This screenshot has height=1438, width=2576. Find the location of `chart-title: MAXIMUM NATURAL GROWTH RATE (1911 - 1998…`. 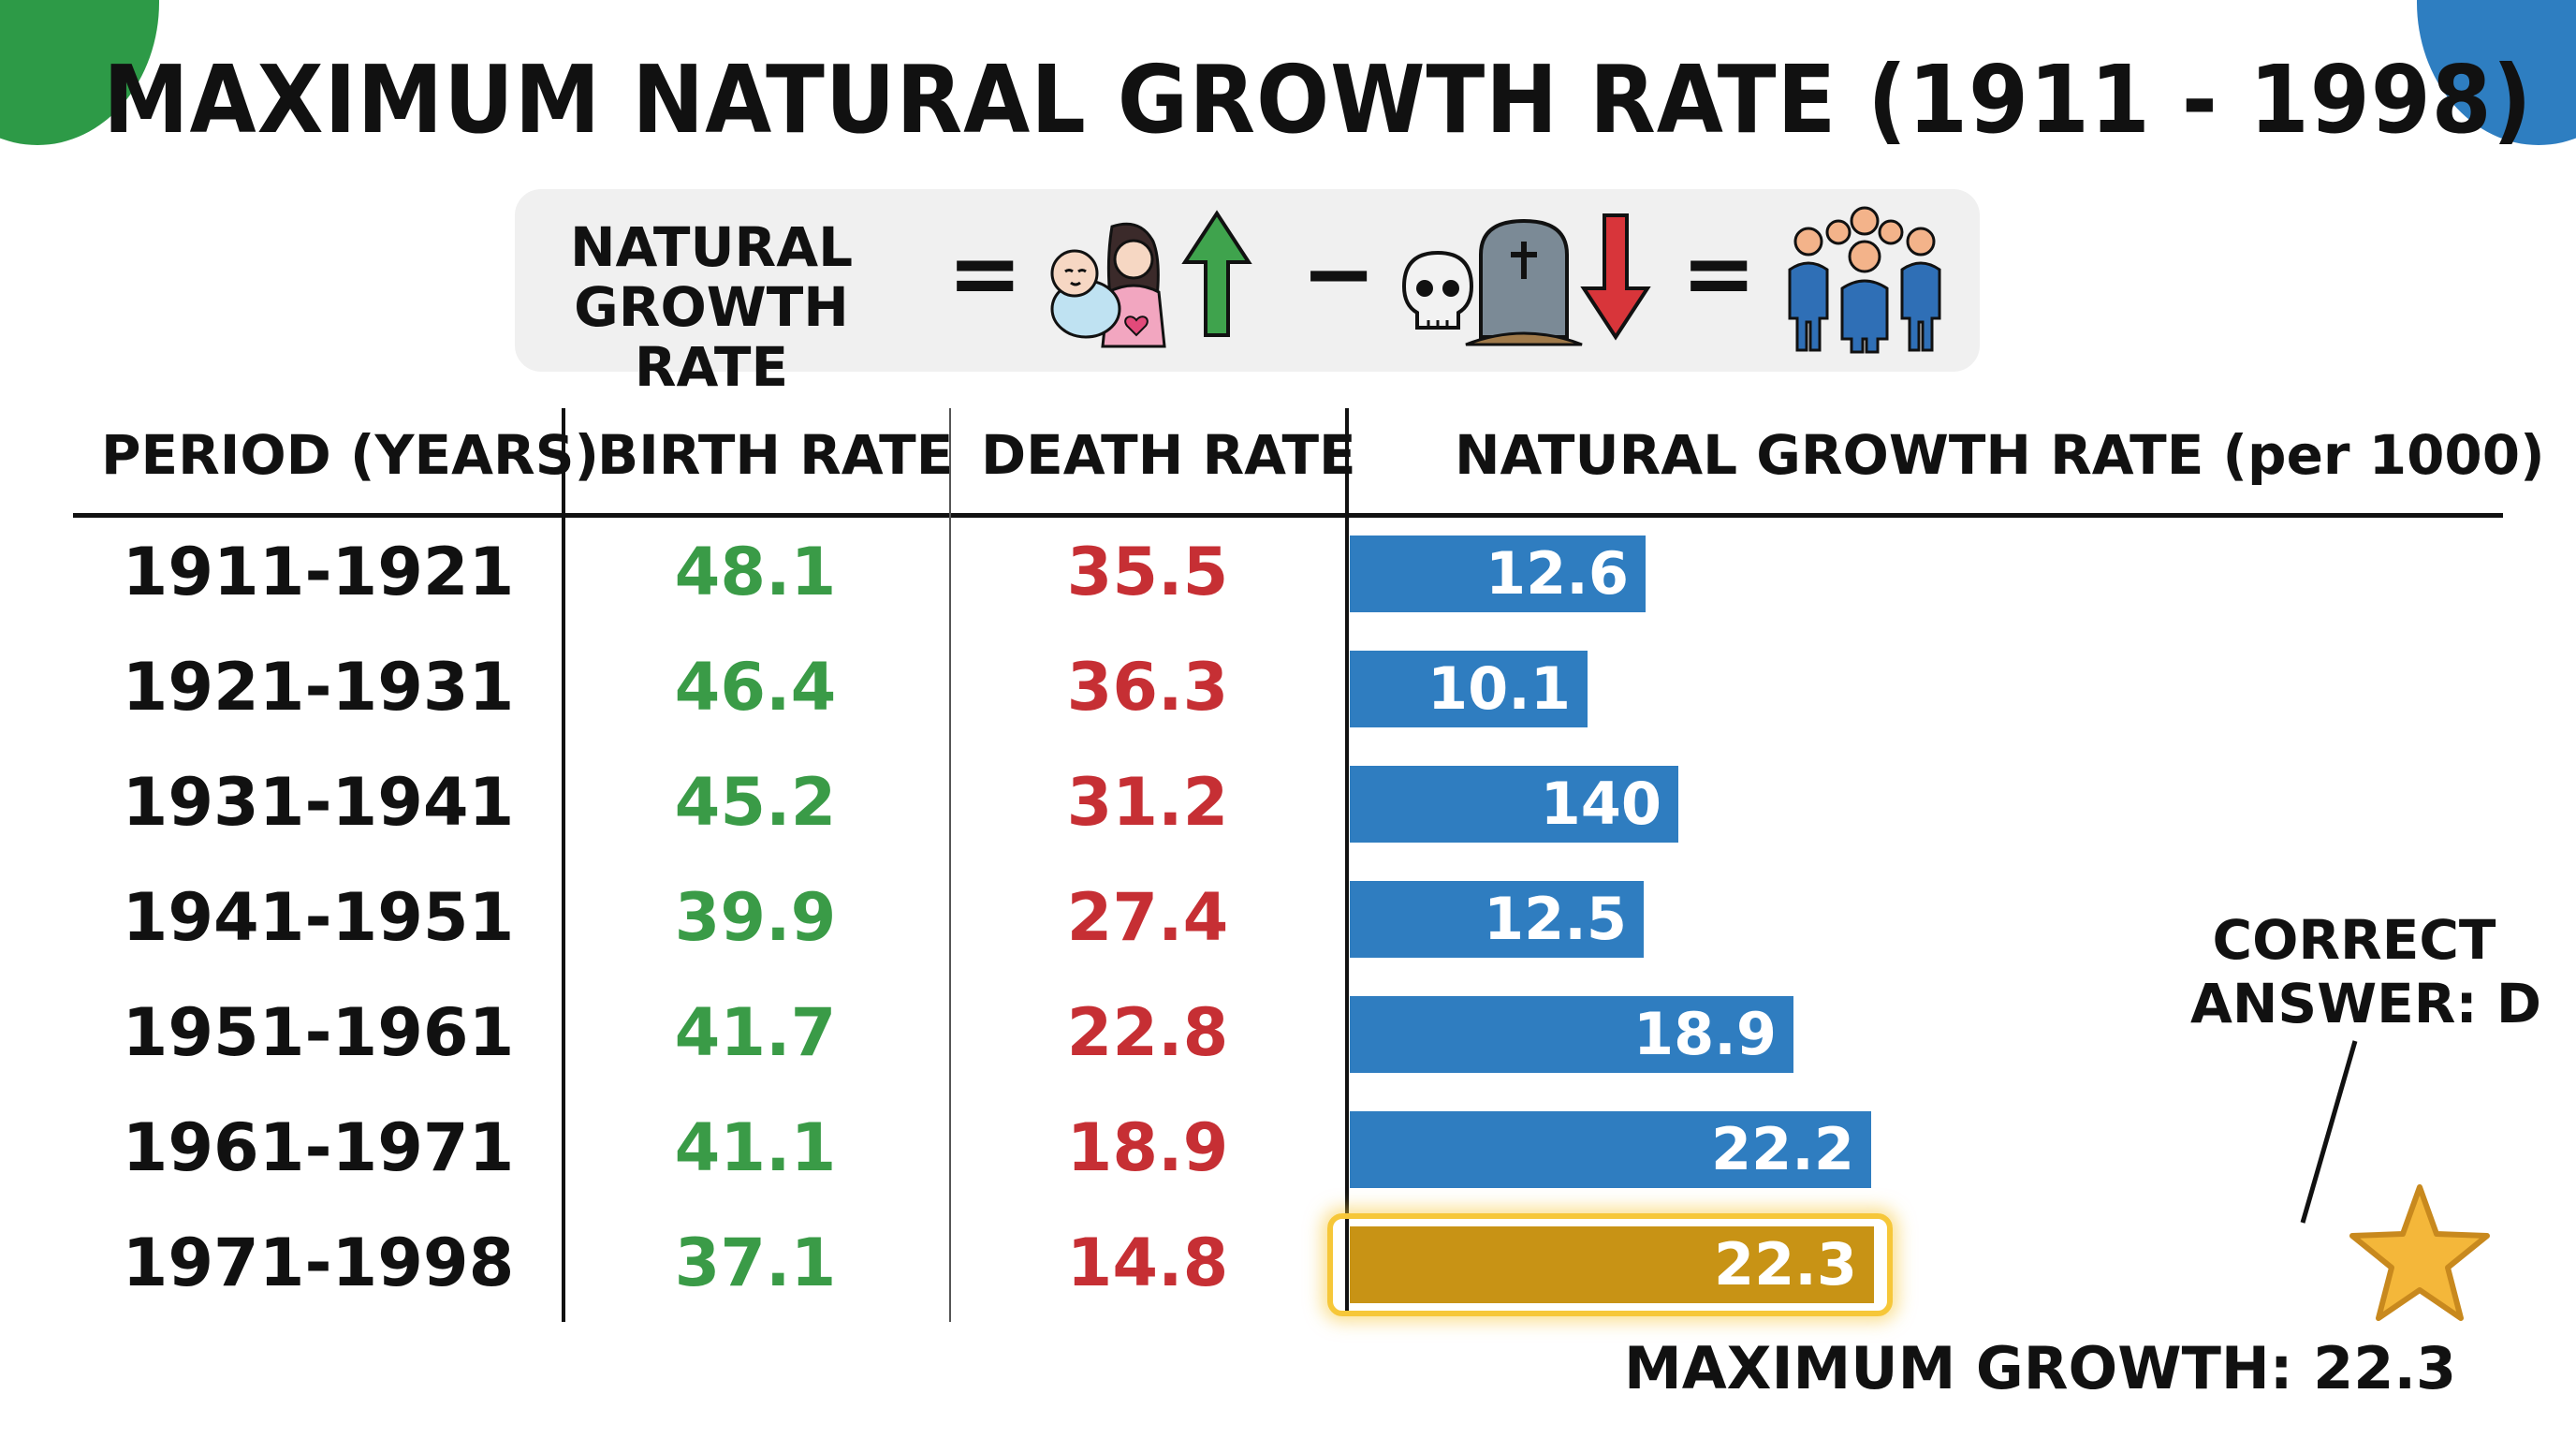

chart-title: MAXIMUM NATURAL GROWTH RATE (1911 - 1998… is located at coordinates (1318, 99).